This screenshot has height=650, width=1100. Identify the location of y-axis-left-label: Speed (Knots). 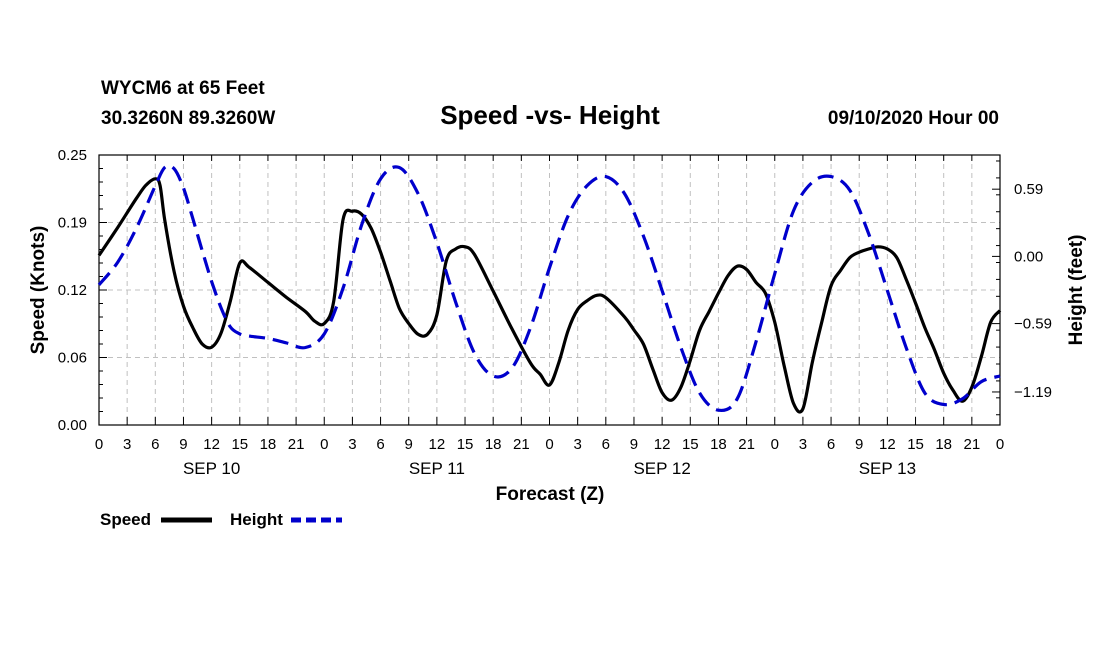
(38, 290).